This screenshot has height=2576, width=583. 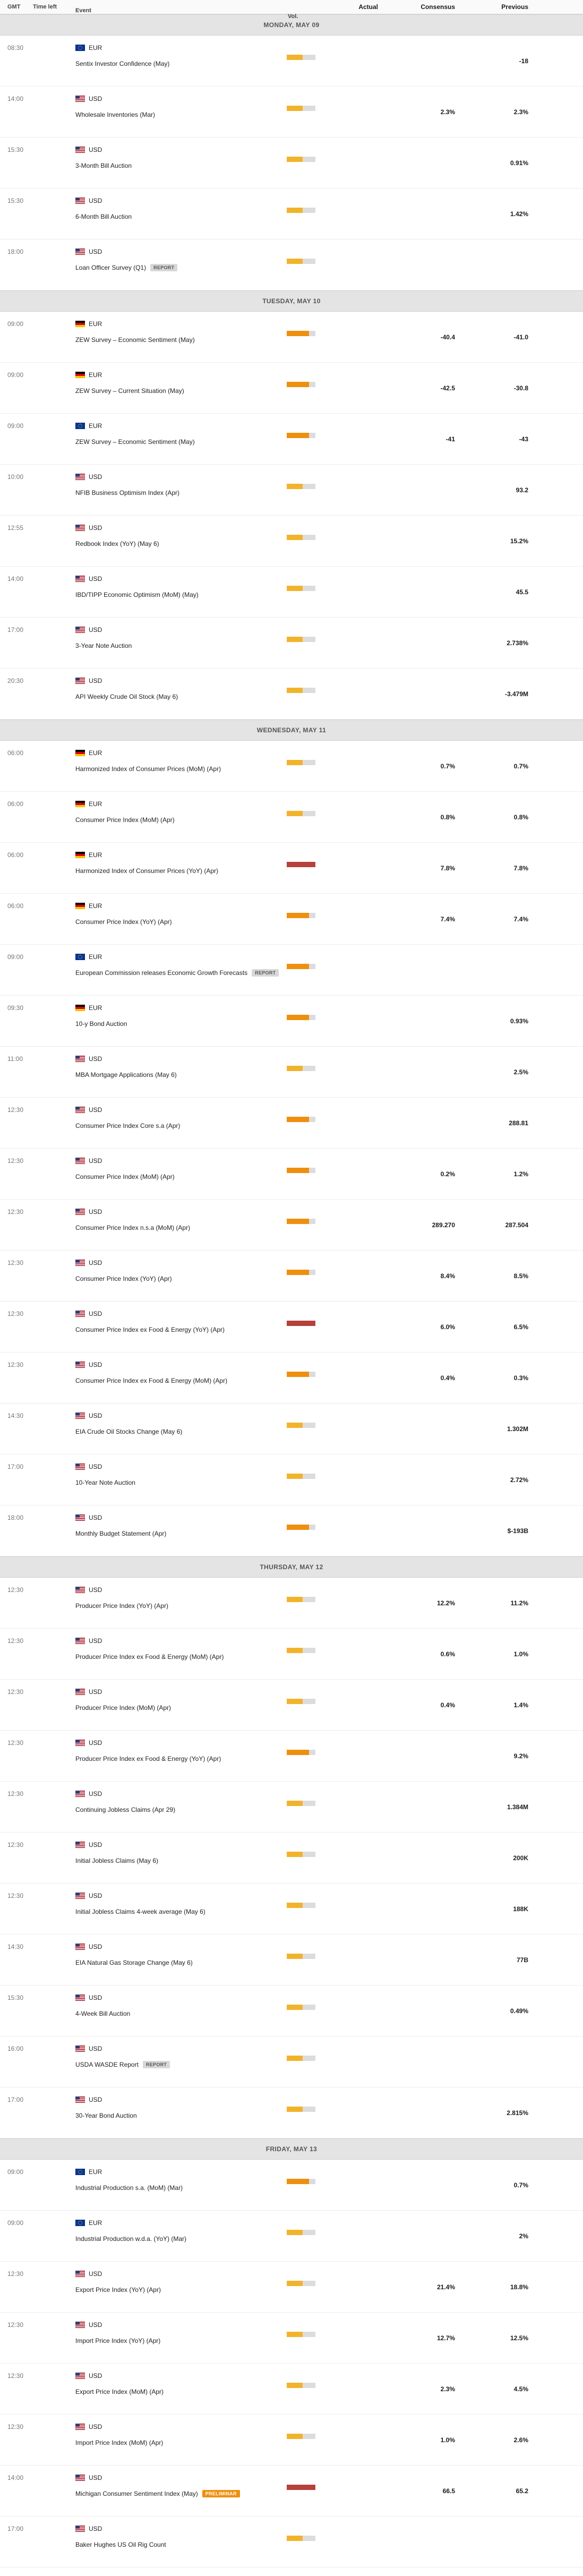 I want to click on previous-cell: 0.49%, so click(x=491, y=2011).